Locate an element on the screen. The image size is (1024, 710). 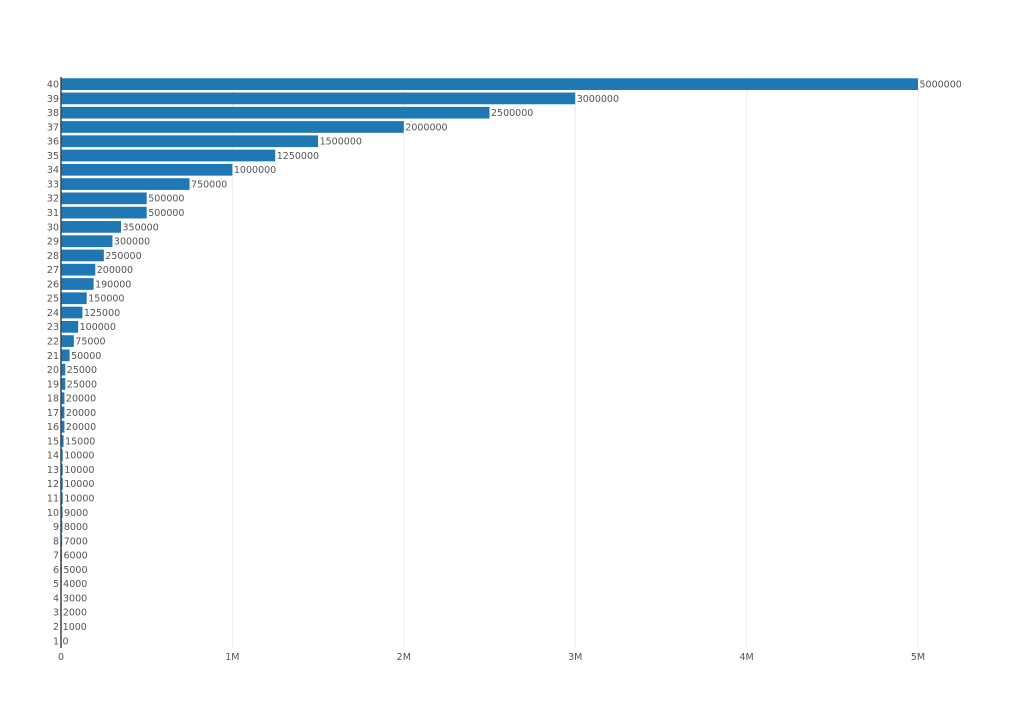
y-tick-label: 37 is located at coordinates (53, 127).